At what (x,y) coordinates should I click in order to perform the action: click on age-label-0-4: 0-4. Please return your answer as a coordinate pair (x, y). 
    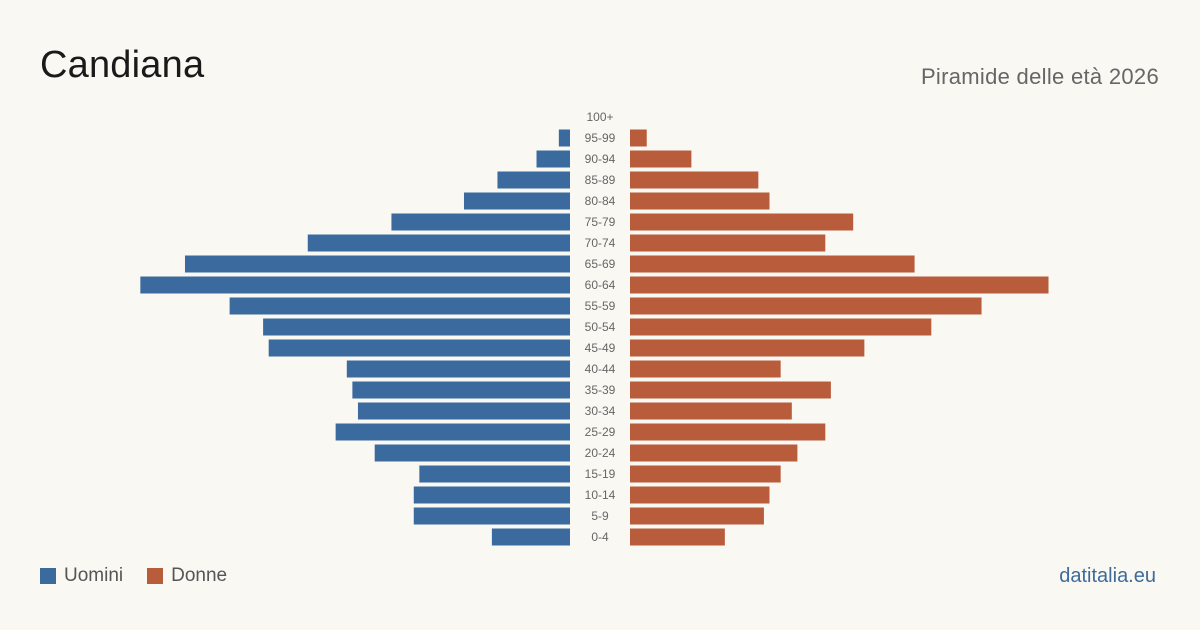
    Looking at the image, I should click on (600, 537).